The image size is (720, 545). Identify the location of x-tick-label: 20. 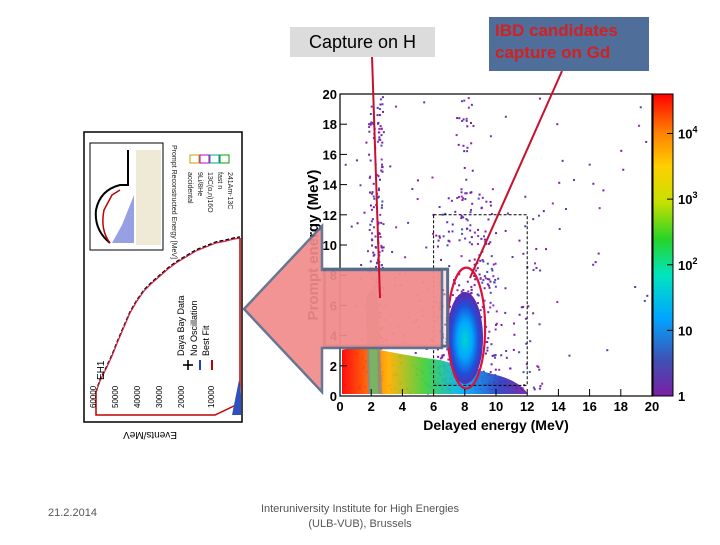
(652, 406).